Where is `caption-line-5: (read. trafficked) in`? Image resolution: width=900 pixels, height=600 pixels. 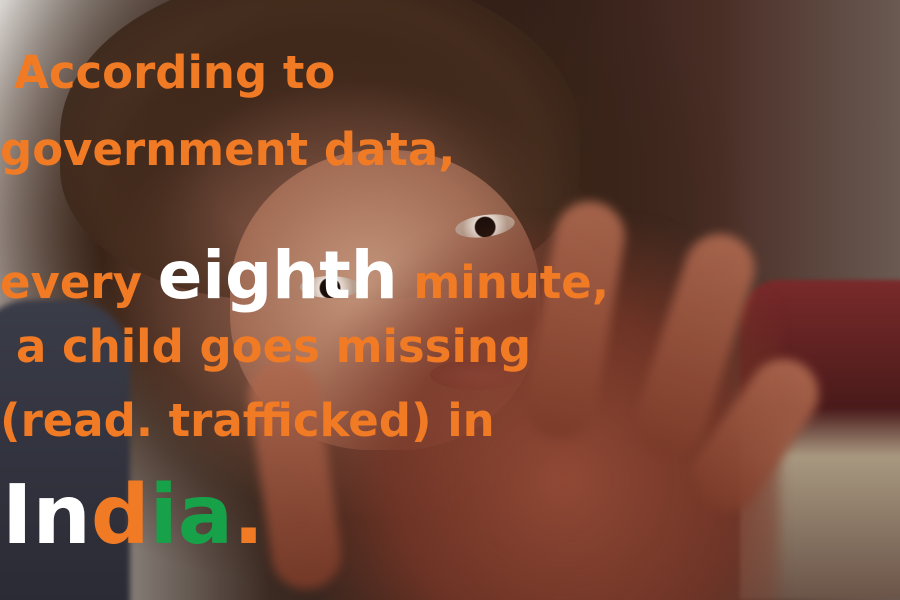
caption-line-5: (read. trafficked) in is located at coordinates (247, 420).